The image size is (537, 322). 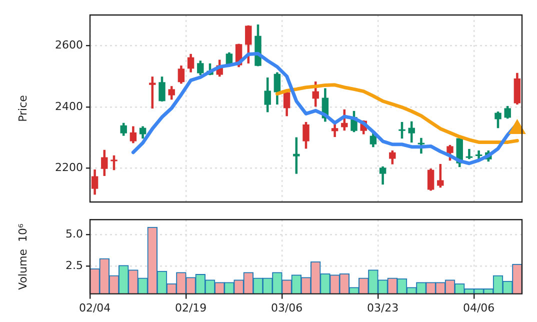 I want to click on y-tick-label: 2400, so click(x=69, y=106).